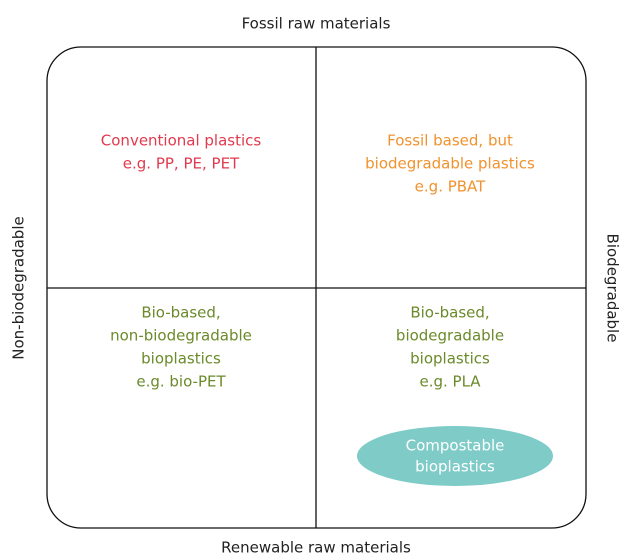 This screenshot has height=559, width=622. I want to click on compostable-ellipse, so click(455, 456).